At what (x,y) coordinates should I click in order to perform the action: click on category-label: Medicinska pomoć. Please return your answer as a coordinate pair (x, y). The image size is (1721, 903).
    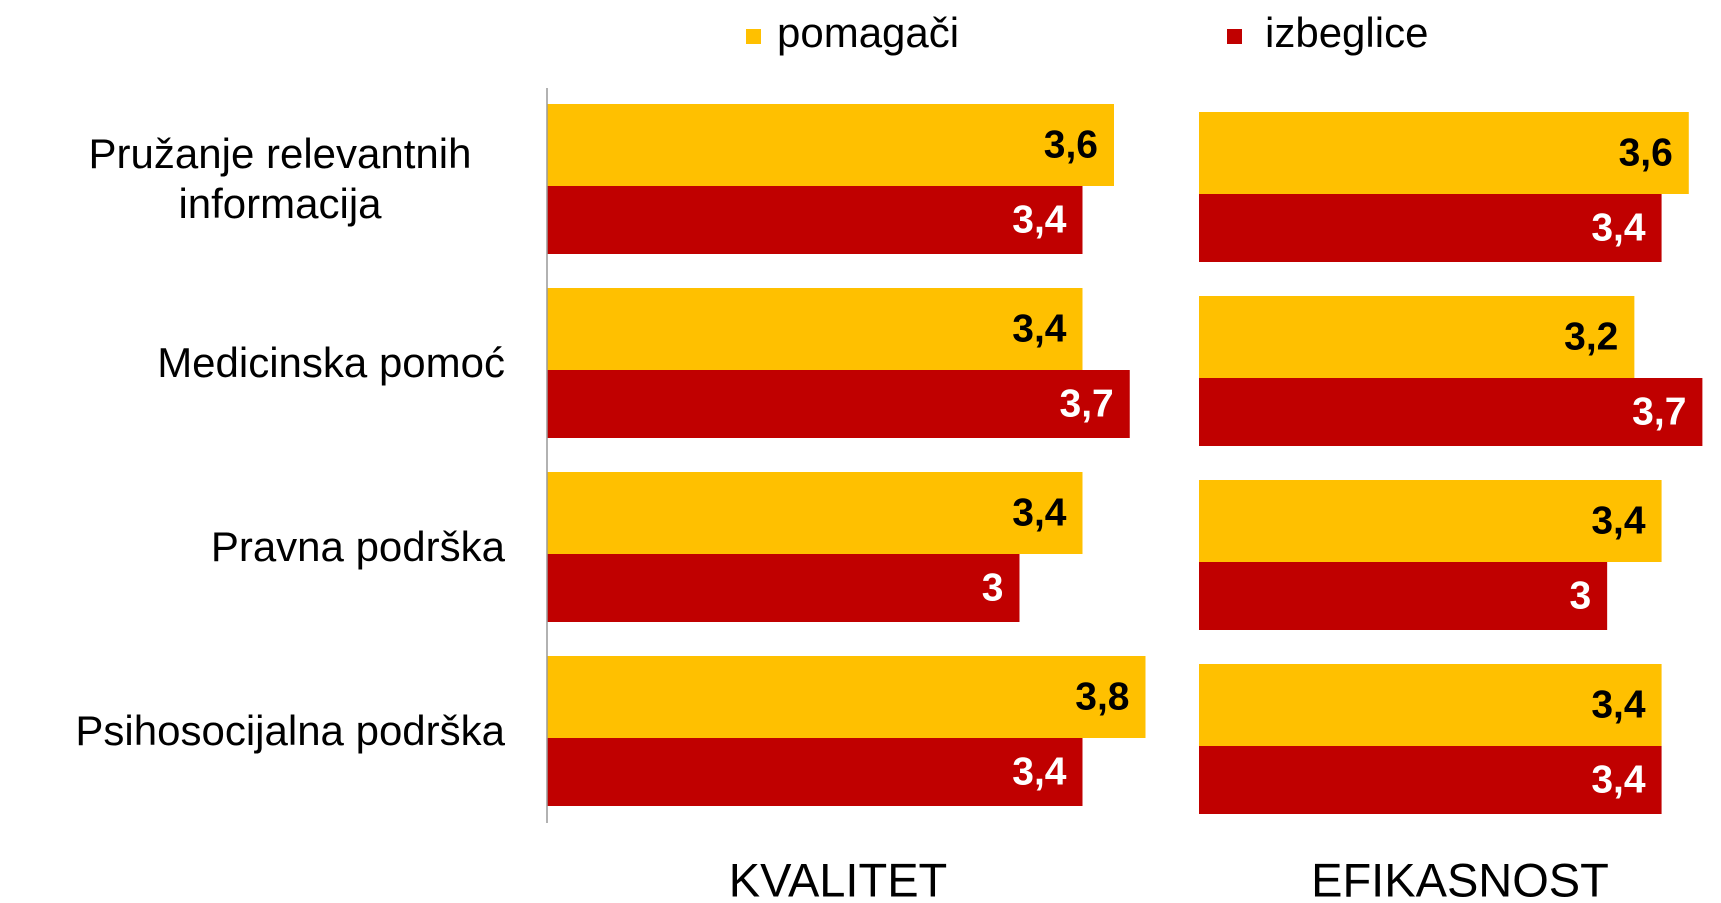
    Looking at the image, I should click on (331, 362).